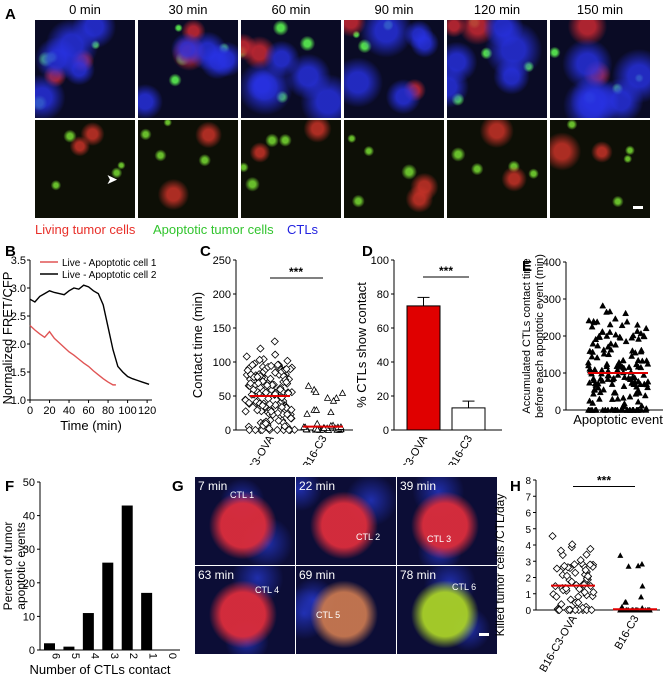  Describe the element at coordinates (94, 656) in the screenshot. I see `x-tick-label: 4` at that location.